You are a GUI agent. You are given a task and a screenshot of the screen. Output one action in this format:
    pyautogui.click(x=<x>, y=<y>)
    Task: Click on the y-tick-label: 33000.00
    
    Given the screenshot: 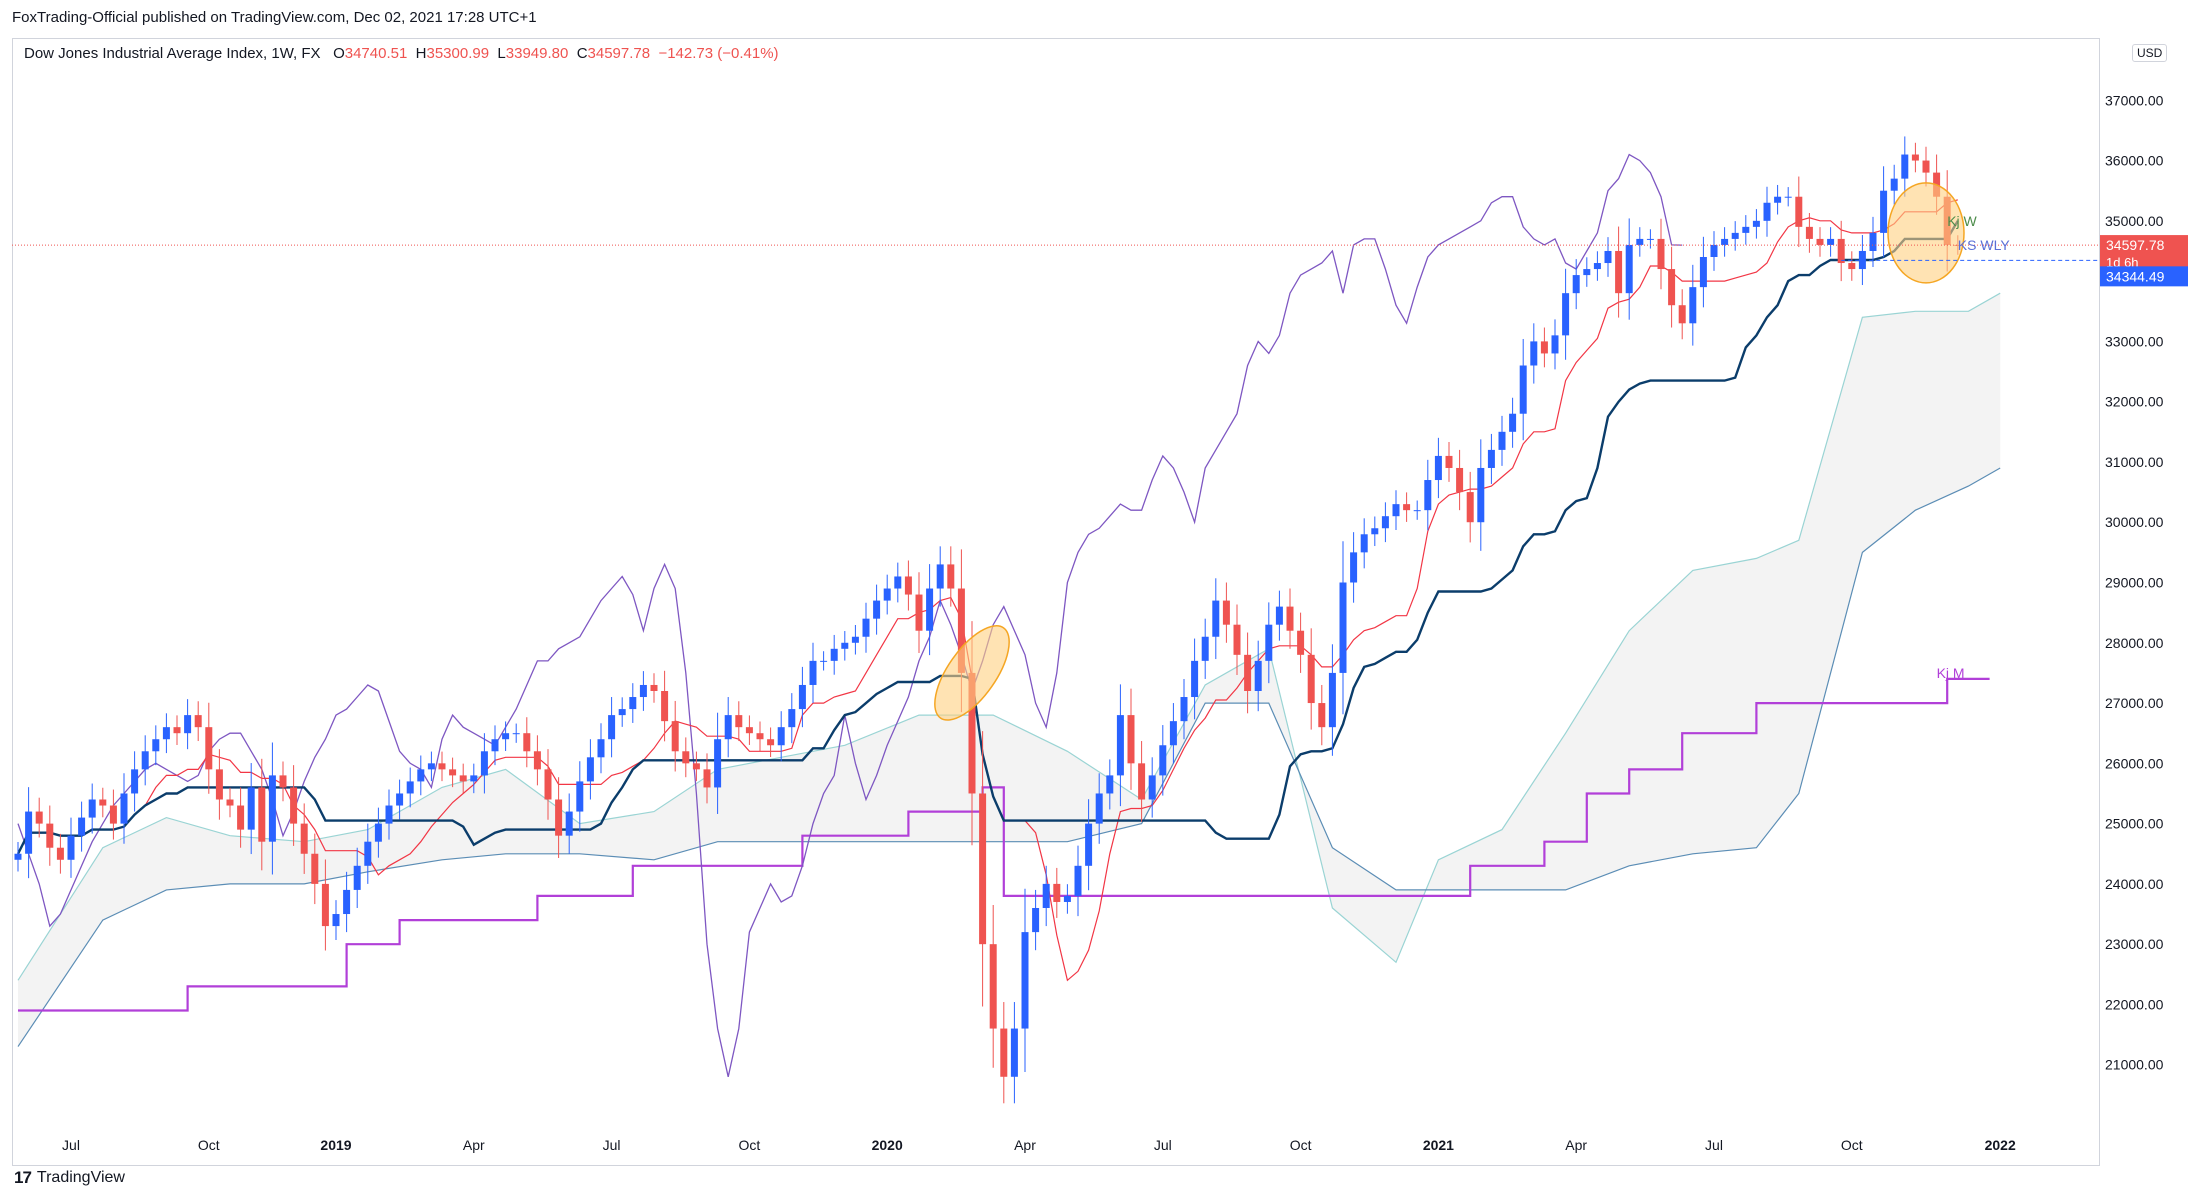 What is the action you would take?
    pyautogui.click(x=2134, y=341)
    